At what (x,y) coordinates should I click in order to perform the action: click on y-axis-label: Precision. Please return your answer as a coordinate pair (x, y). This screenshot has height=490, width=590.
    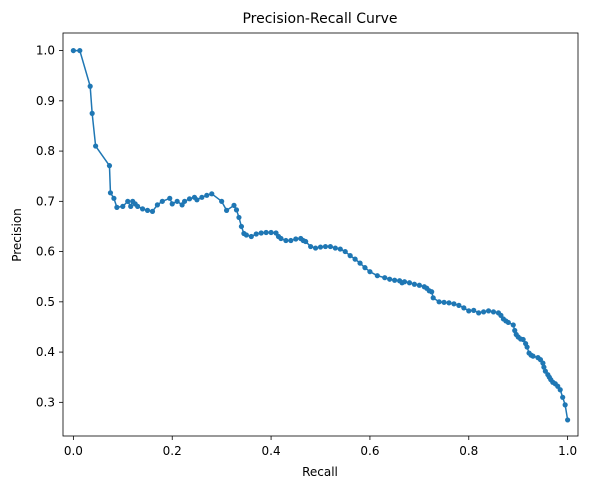
    Looking at the image, I should click on (17, 235).